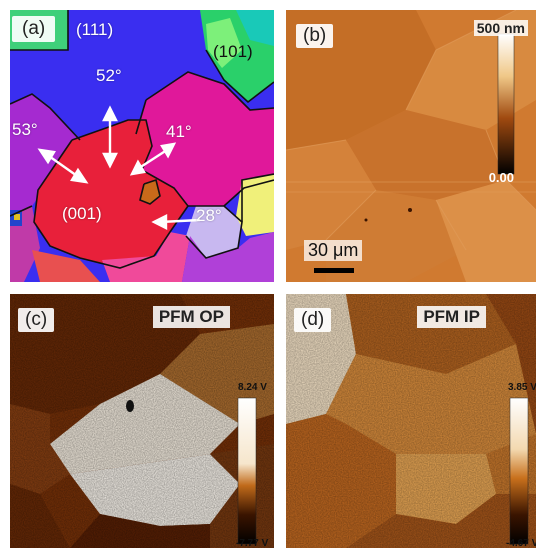 Image resolution: width=545 pixels, height=552 pixels. I want to click on panel-c-title: PFM OP, so click(191, 317).